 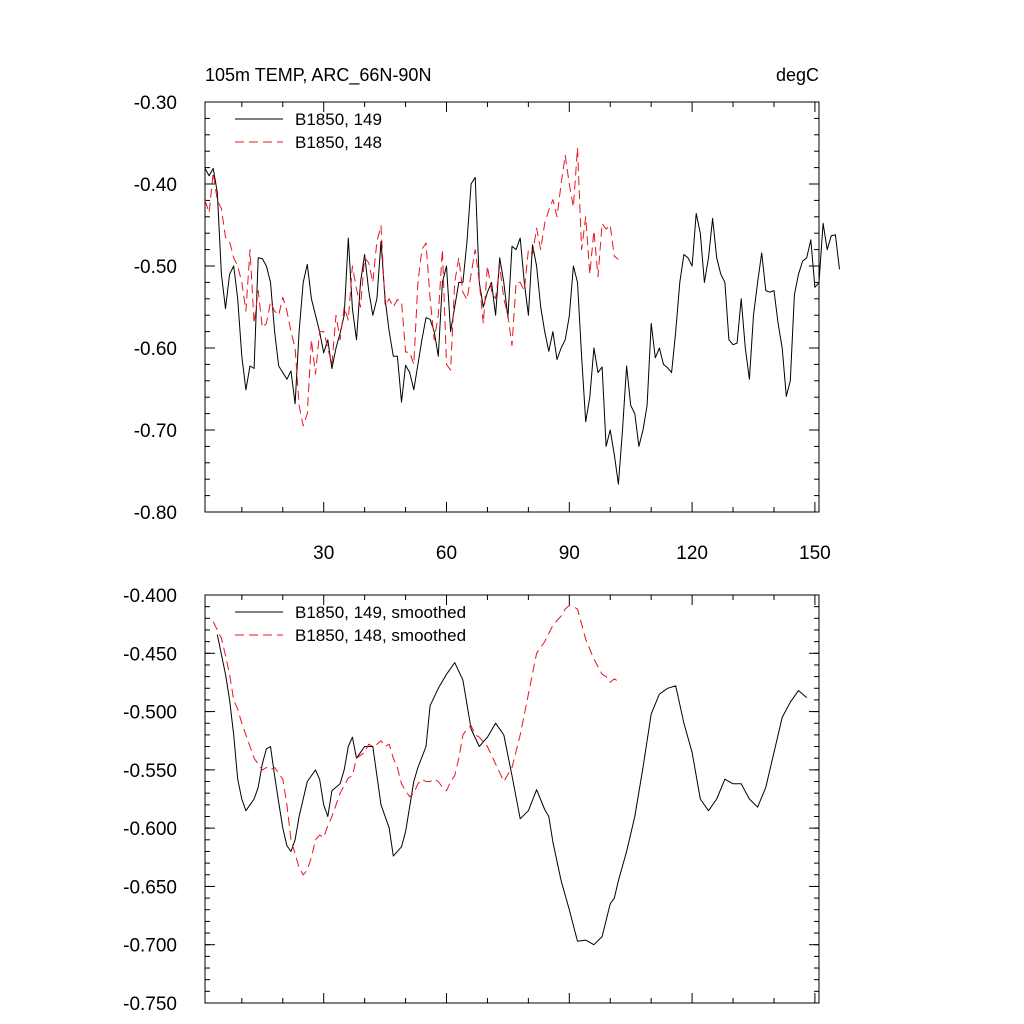 I want to click on top-chart-title: 105m TEMP, ARC_66N-90N, so click(x=318, y=75).